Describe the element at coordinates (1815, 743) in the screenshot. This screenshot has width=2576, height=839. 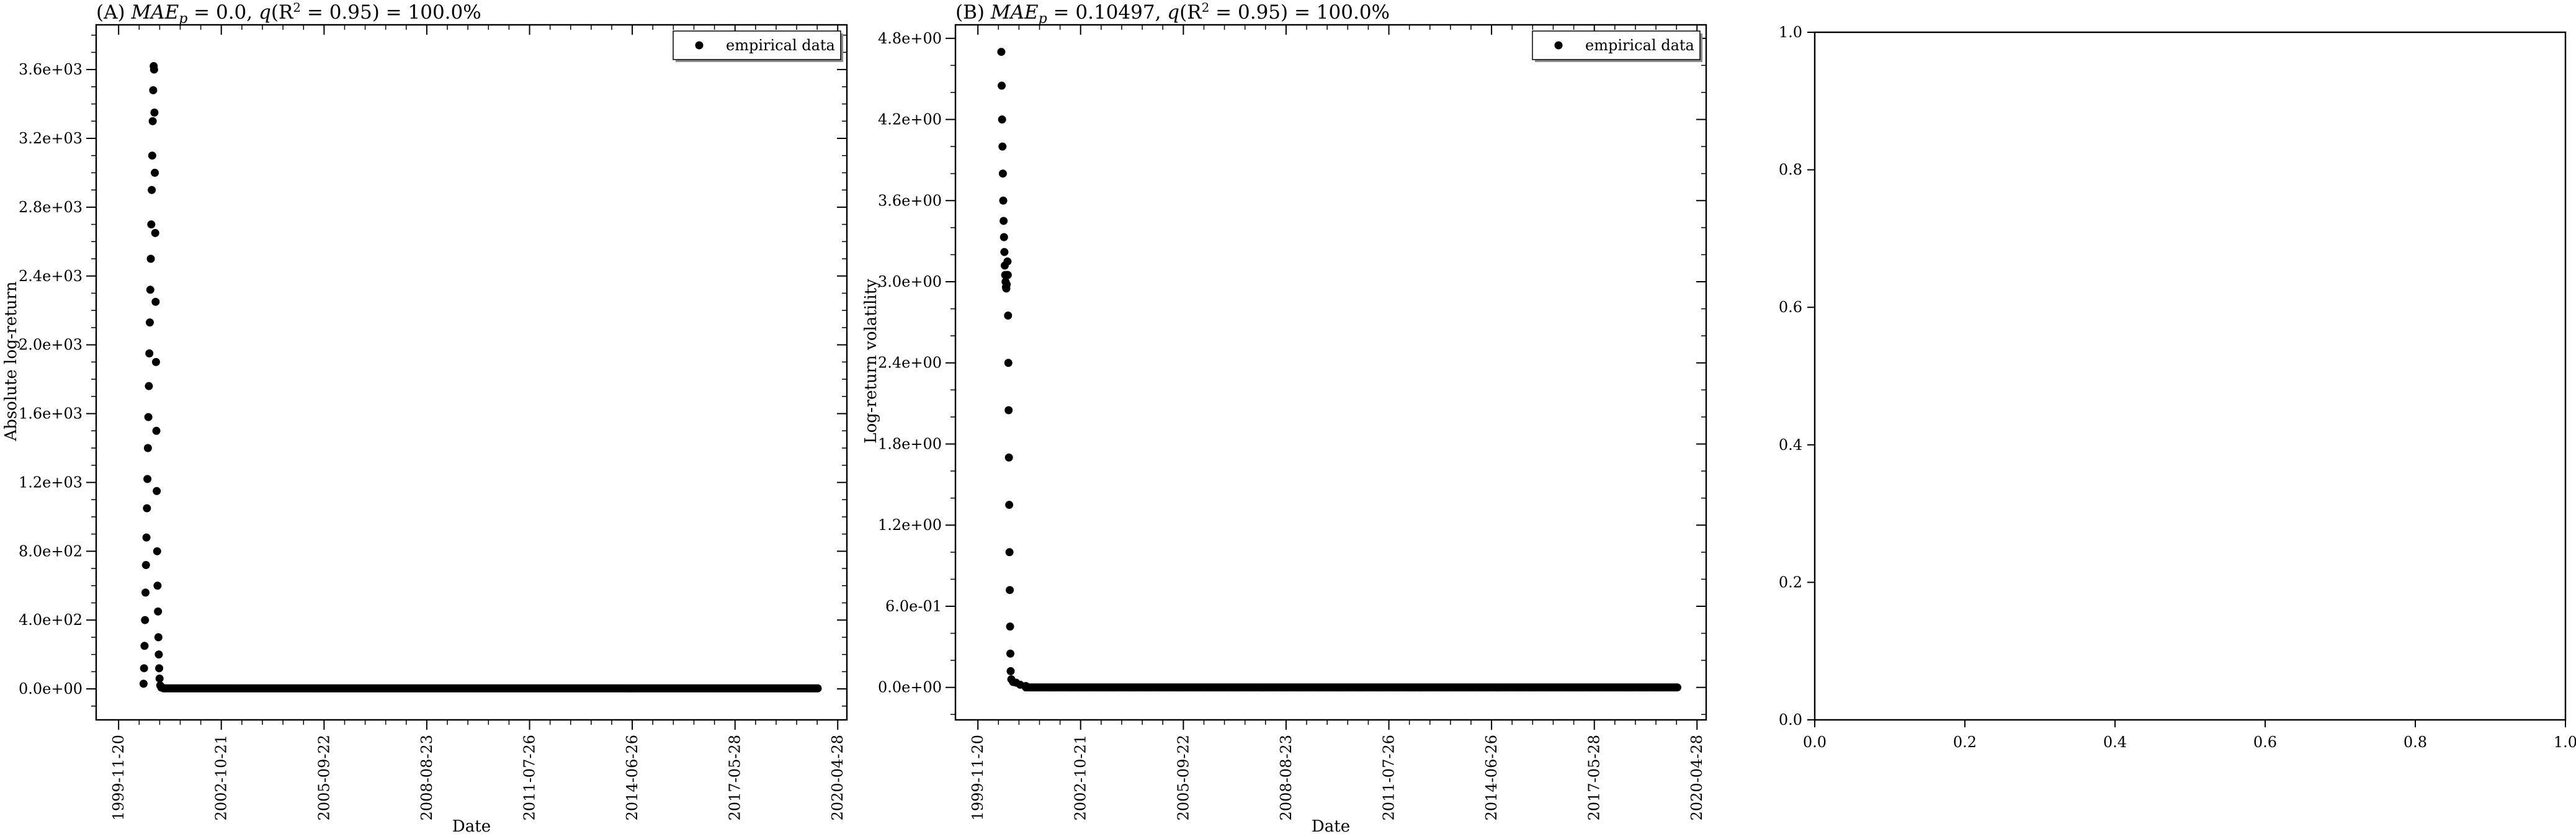
I see `x-tick-label: 0.0` at that location.